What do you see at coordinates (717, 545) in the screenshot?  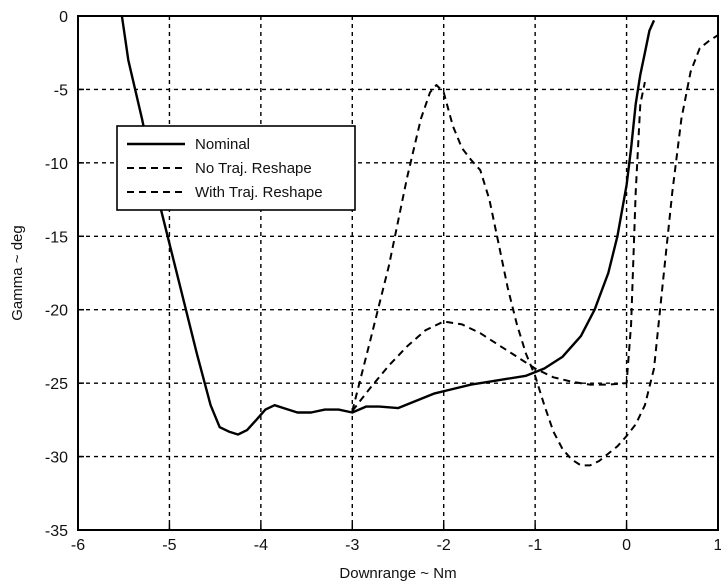 I see `x-tick-label-7: 1` at bounding box center [717, 545].